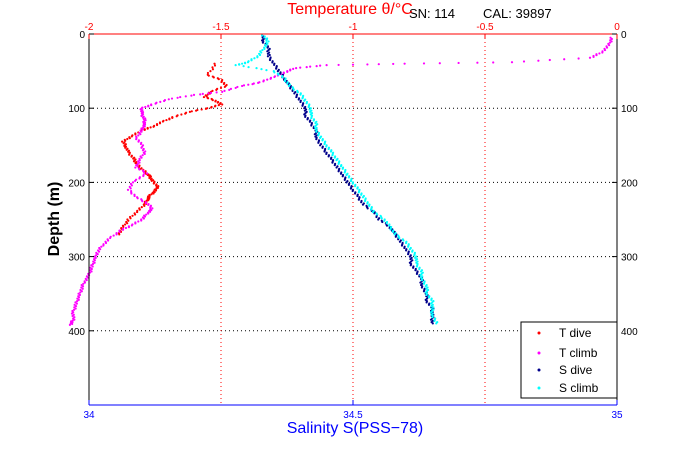  What do you see at coordinates (76, 183) in the screenshot?
I see `depth-tick-label-left: 200` at bounding box center [76, 183].